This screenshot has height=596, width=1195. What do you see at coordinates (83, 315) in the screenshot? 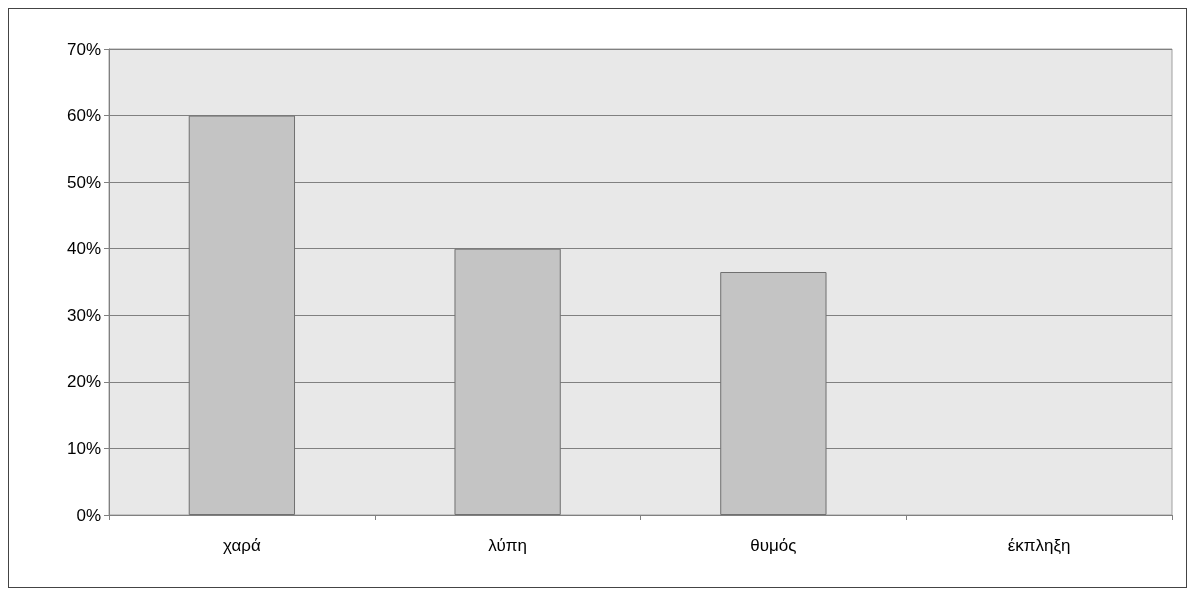
I see `y-tick-label: 30%` at bounding box center [83, 315].